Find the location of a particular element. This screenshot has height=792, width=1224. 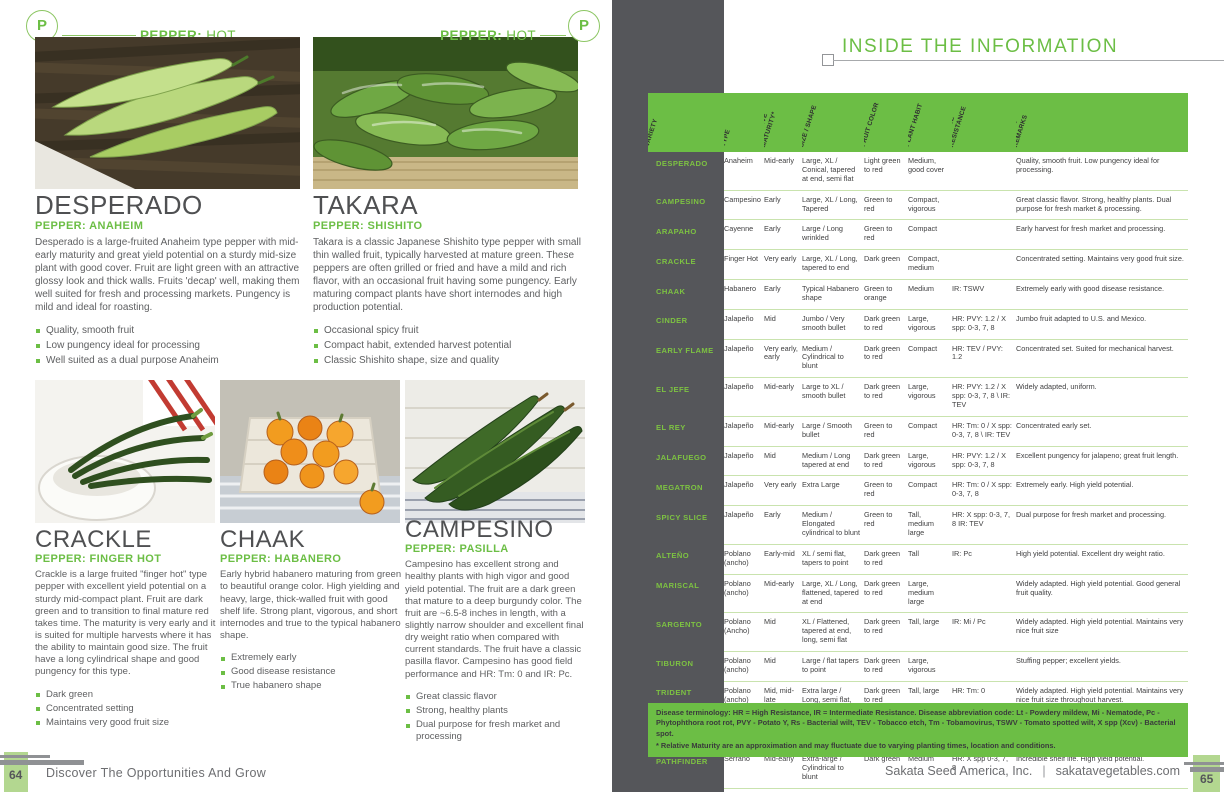

product-type-label: PEPPER: FINGER HOT is located at coordinates (98, 559).